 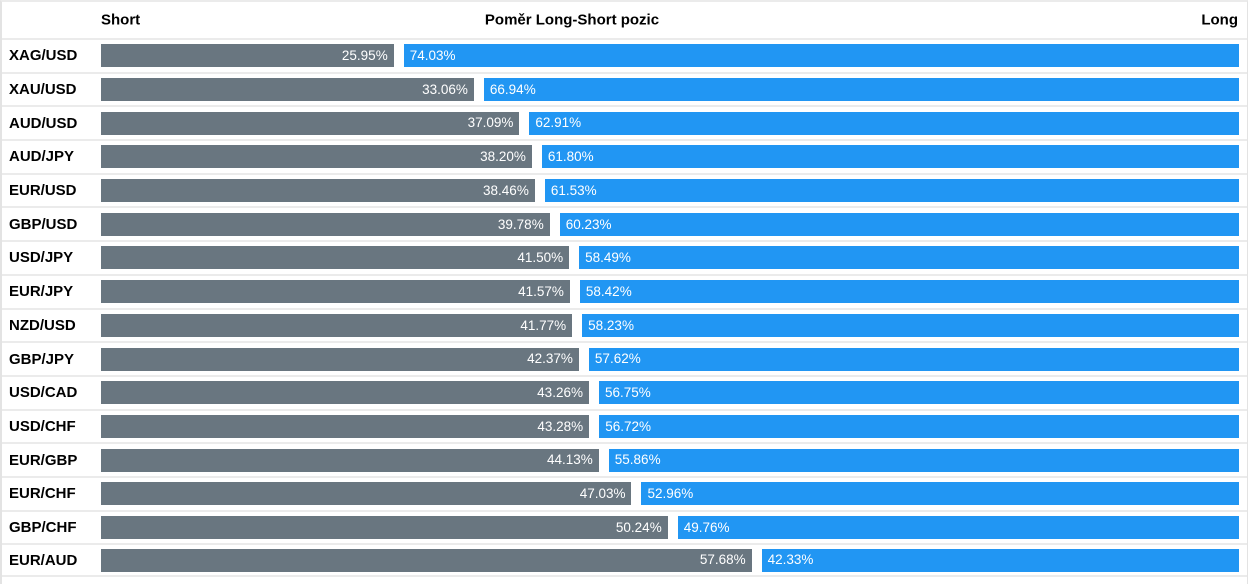 I want to click on short-value: 43.28%, so click(x=560, y=426).